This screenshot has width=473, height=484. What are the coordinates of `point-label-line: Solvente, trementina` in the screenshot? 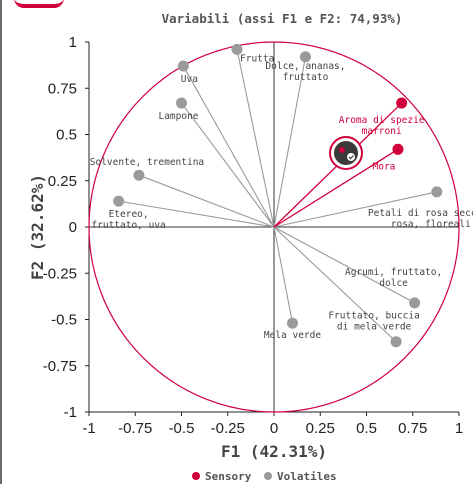 It's located at (147, 162).